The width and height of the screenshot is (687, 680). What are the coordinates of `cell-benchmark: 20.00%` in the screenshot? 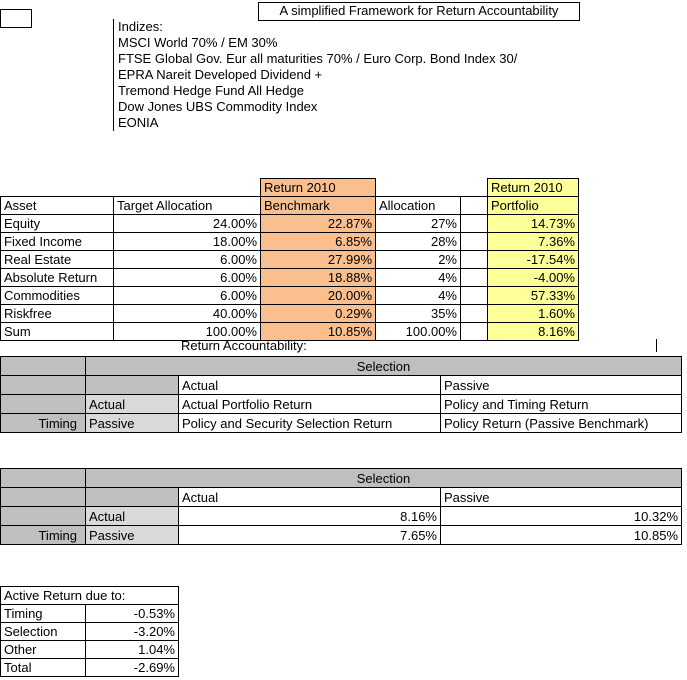 It's located at (318, 295).